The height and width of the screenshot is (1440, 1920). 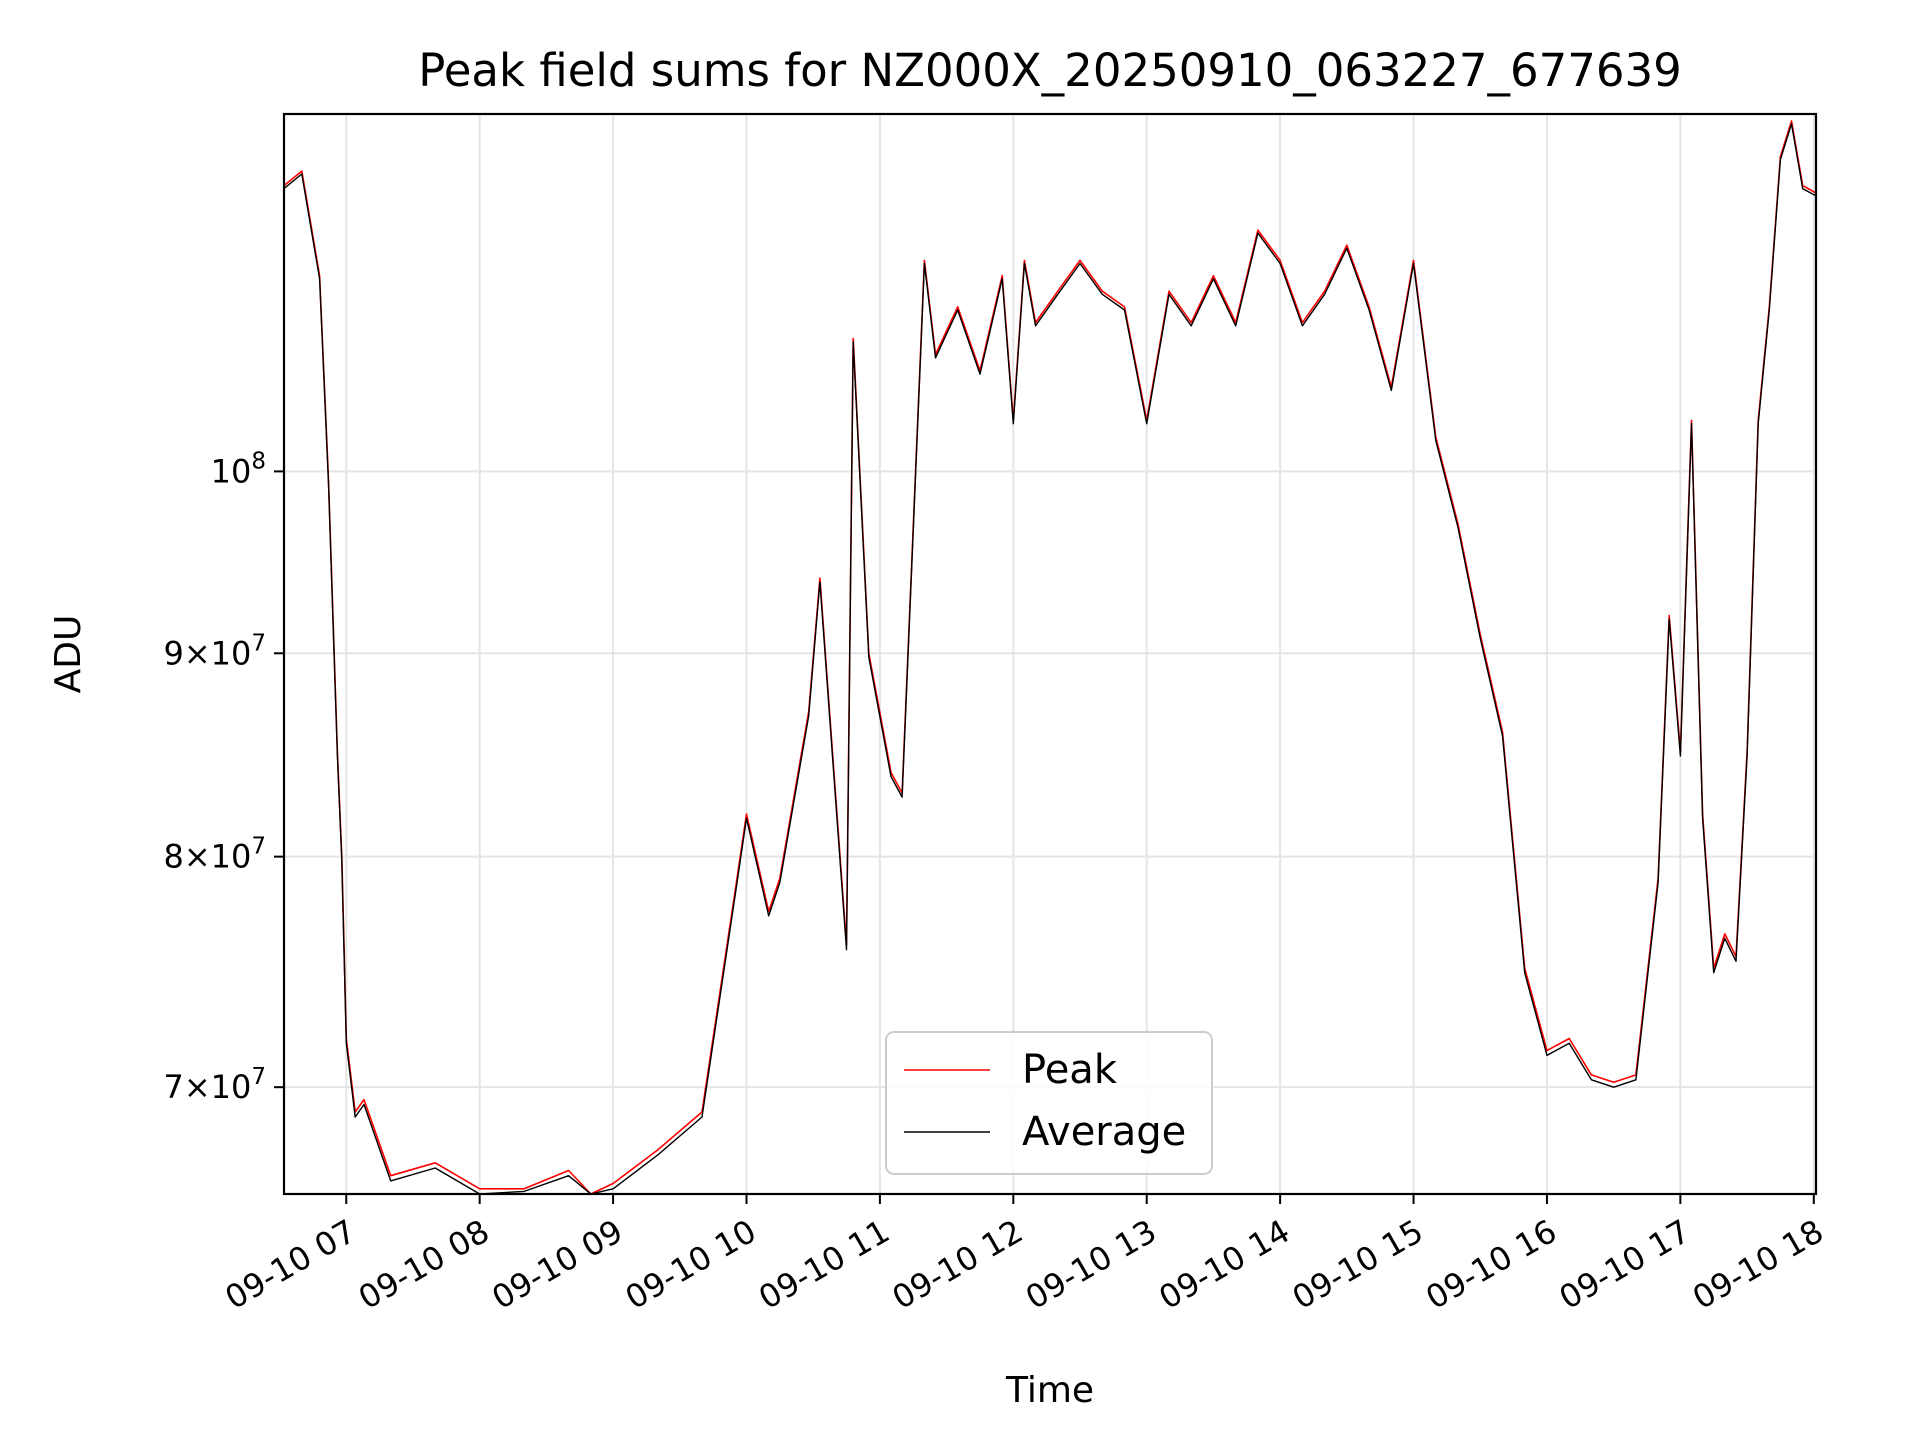 I want to click on legend: Peak Average, so click(x=1049, y=1103).